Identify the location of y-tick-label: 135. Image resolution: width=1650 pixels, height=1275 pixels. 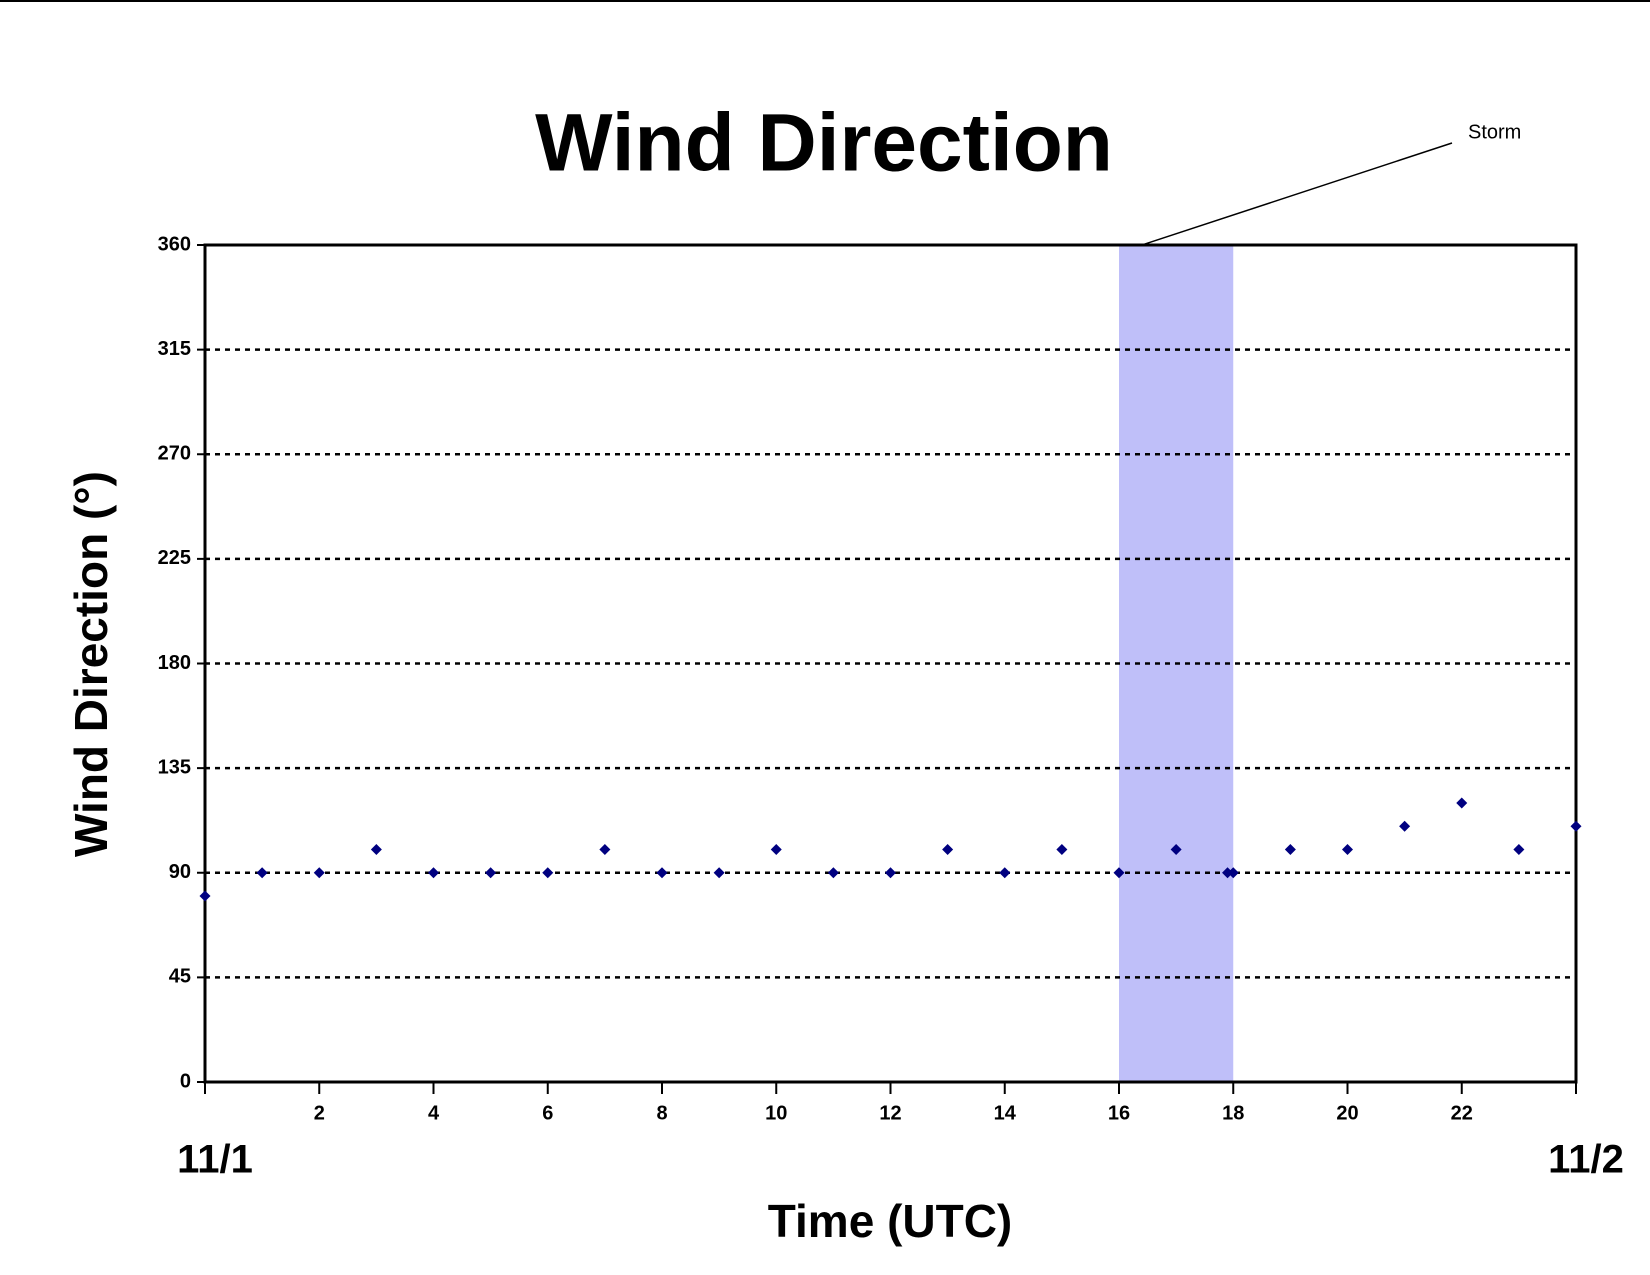
(174, 767).